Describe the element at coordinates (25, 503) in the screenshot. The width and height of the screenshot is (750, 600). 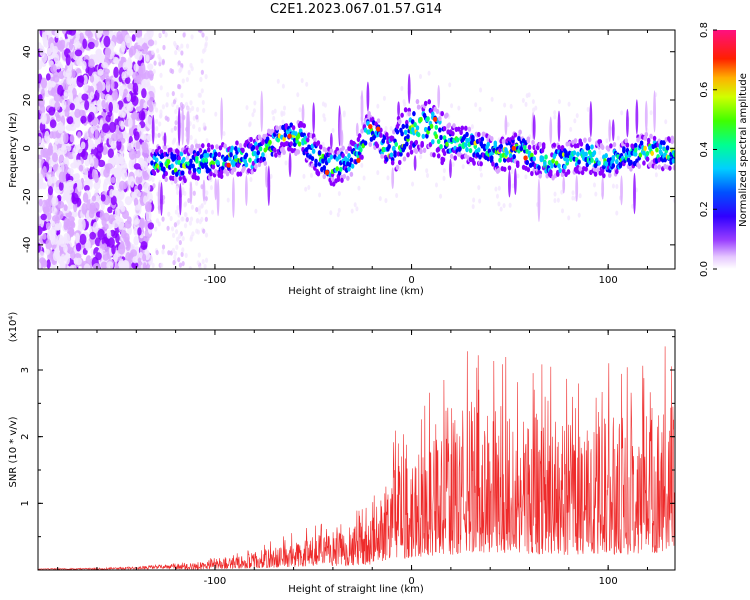
I see `y-tick-label: 1` at that location.